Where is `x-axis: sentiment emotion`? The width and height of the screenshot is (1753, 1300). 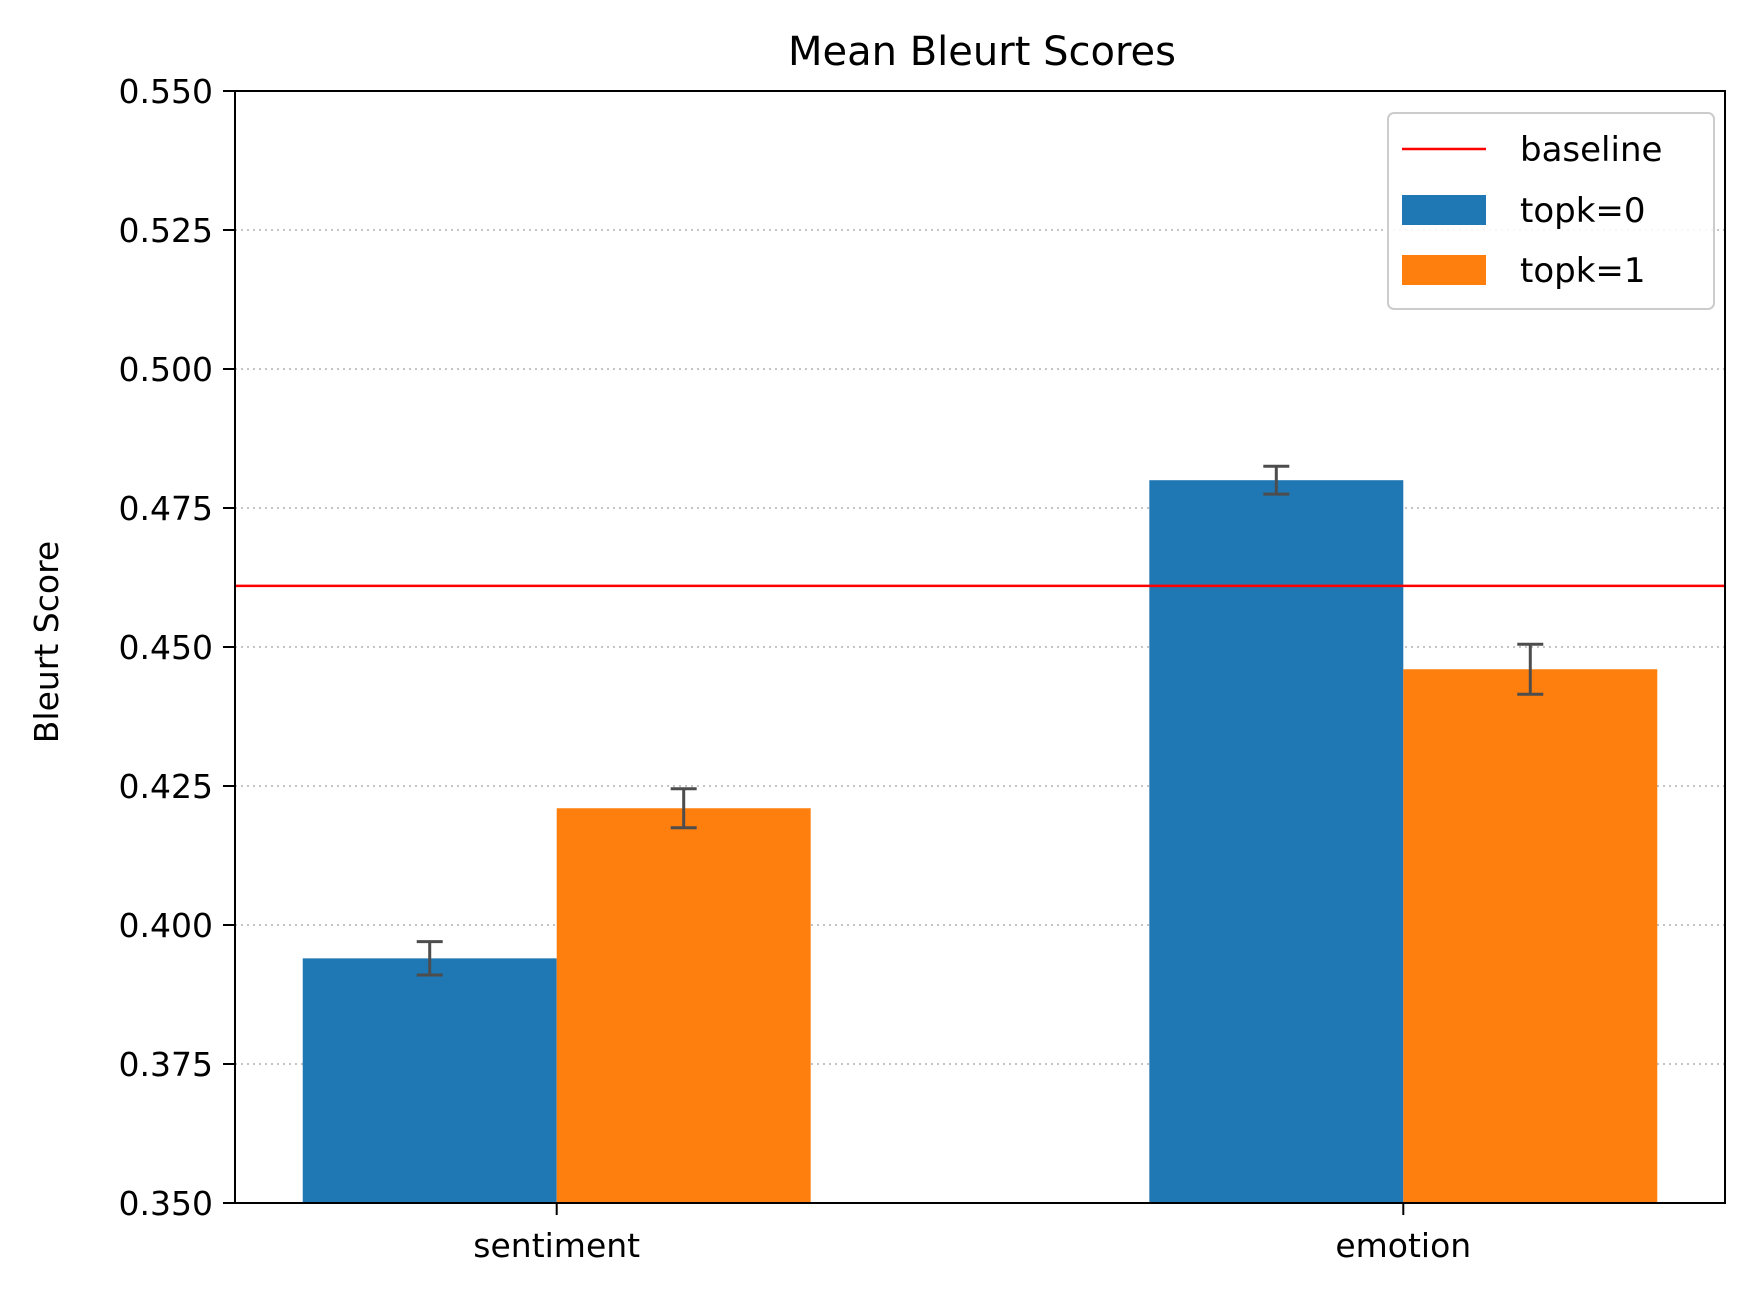
x-axis: sentiment emotion is located at coordinates (972, 1234).